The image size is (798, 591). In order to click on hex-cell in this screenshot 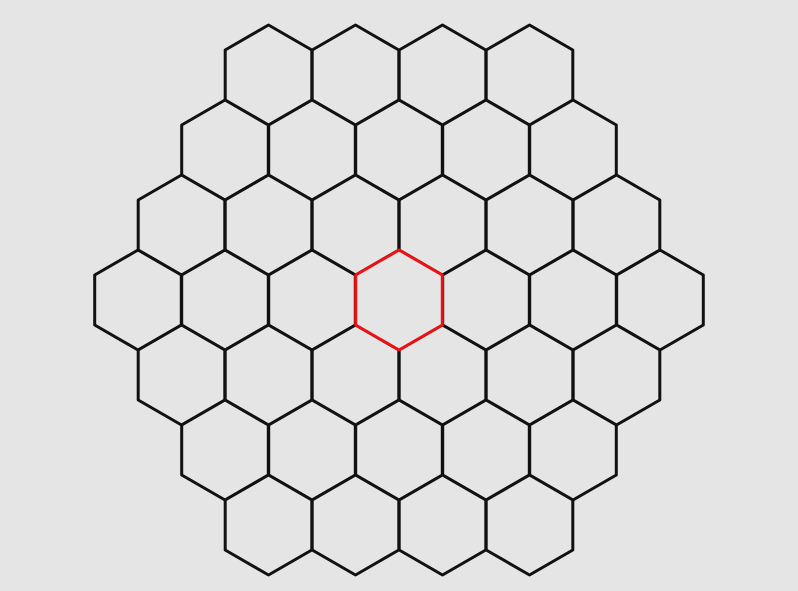, I will do `click(529, 525)`.